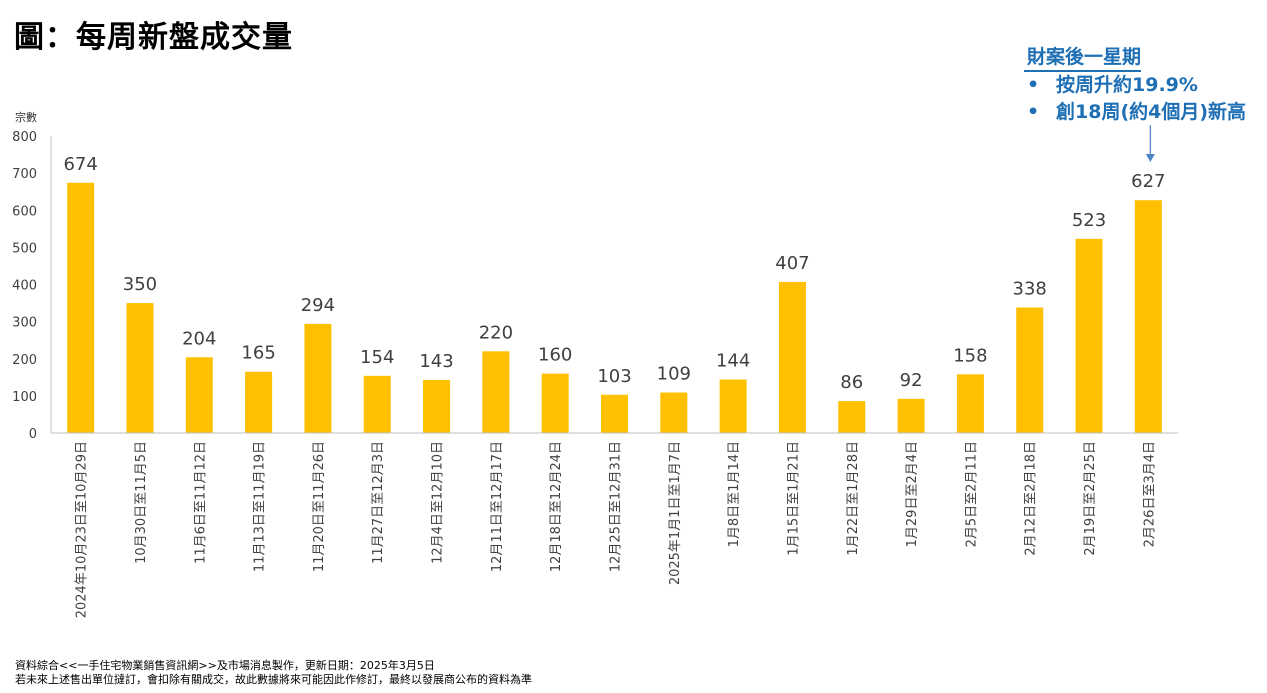 This screenshot has height=693, width=1267. Describe the element at coordinates (24, 323) in the screenshot. I see `y-tick-label: 300` at that location.